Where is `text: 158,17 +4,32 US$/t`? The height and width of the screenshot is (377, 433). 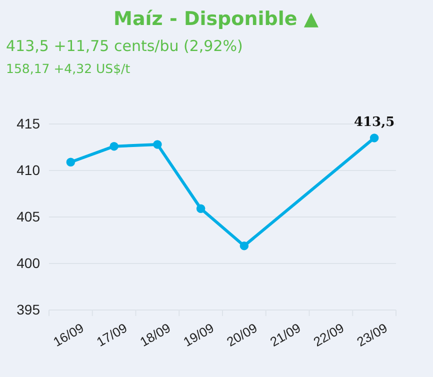 text: 158,17 +4,32 US$/t is located at coordinates (68, 68).